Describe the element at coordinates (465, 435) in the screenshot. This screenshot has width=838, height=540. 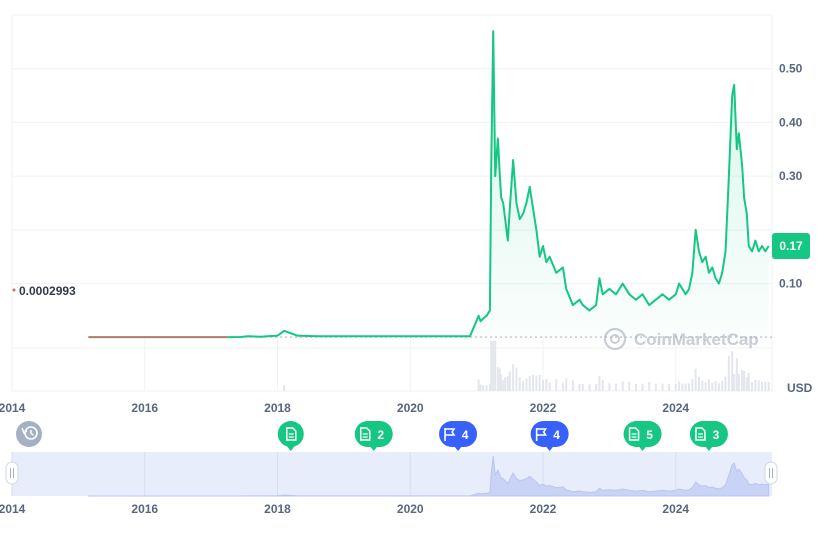
I see `event-count: 4` at that location.